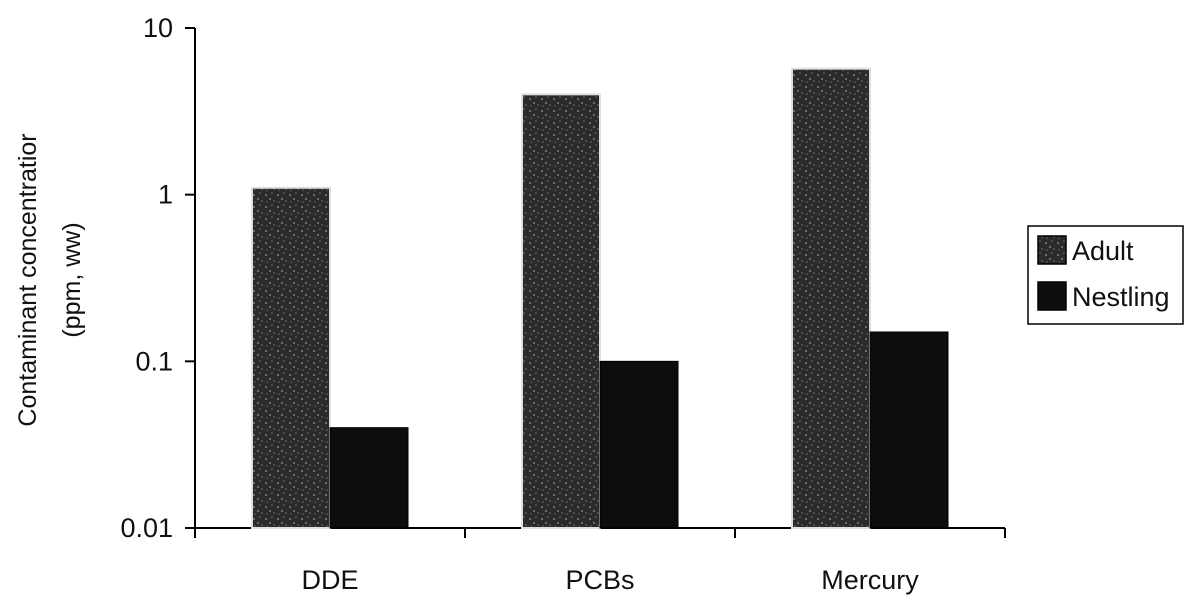 This screenshot has height=595, width=1185. I want to click on legend: Adult Nestling, so click(1105, 275).